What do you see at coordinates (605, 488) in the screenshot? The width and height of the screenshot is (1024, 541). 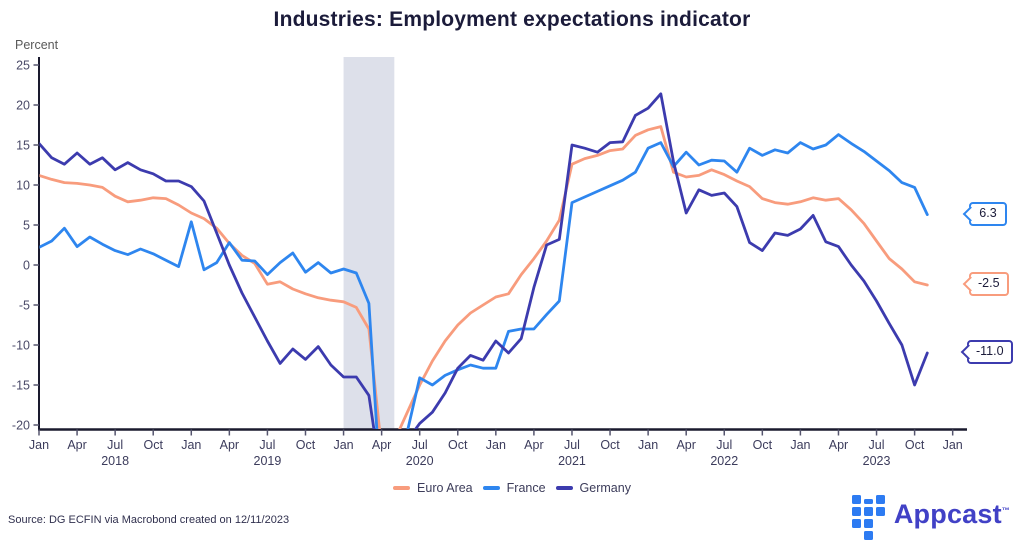 I see `legend-label-germany: Germany` at bounding box center [605, 488].